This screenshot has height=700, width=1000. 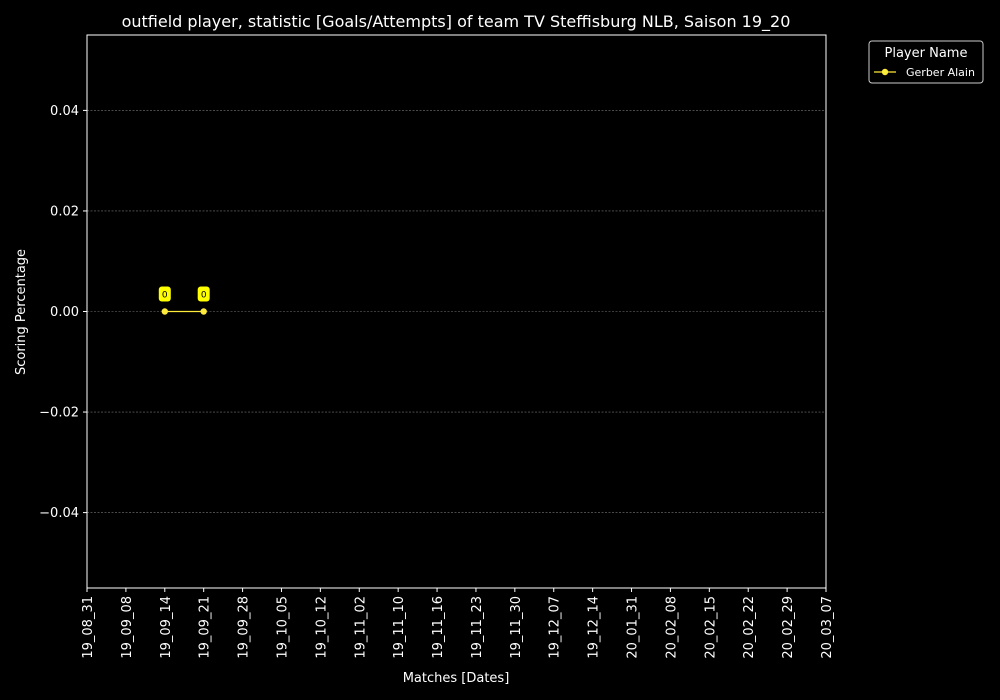 I want to click on x-tick-label: 19_09_08, so click(x=127, y=627).